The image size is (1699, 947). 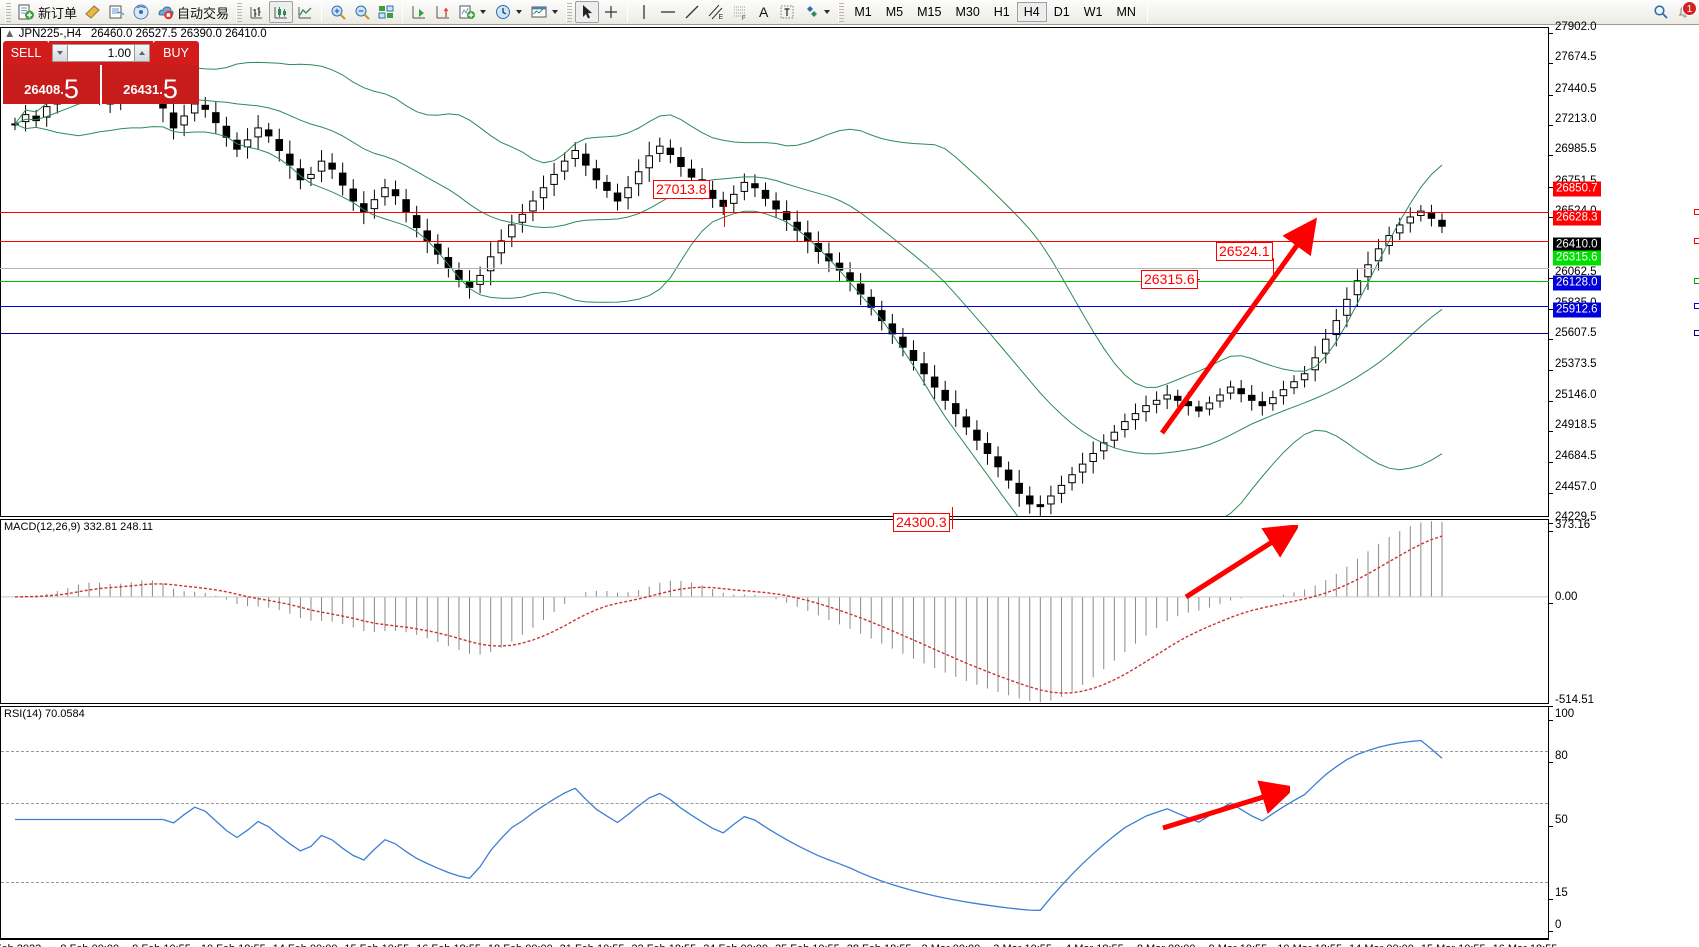 I want to click on vertical-line-tool-button, so click(x=644, y=12).